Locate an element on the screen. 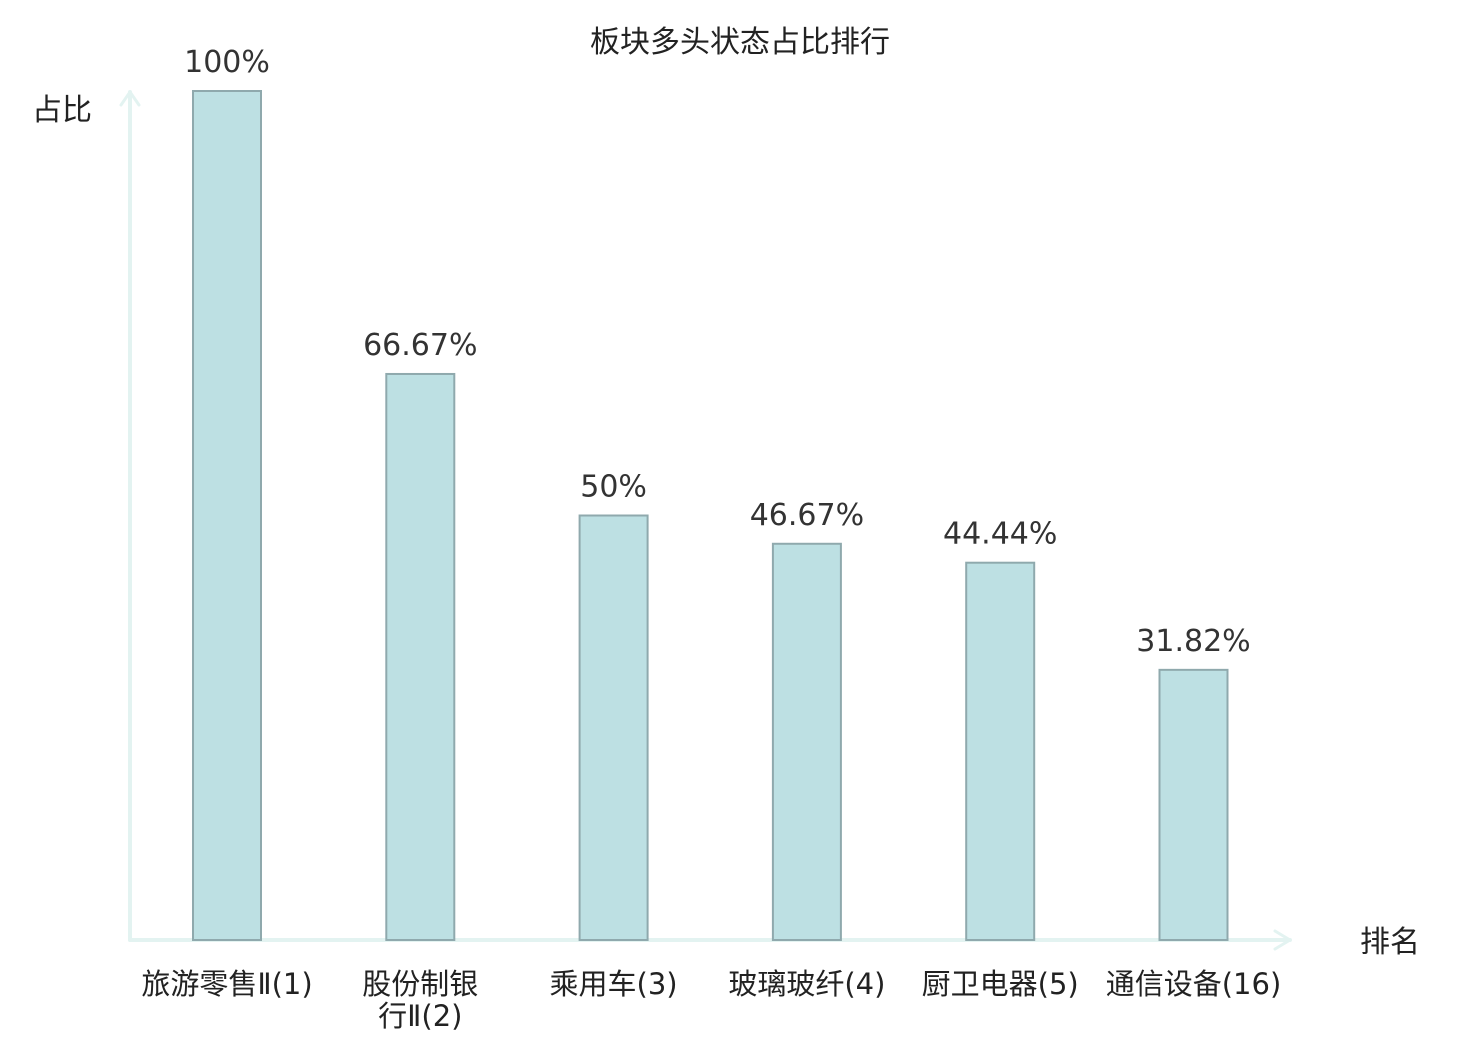 This screenshot has height=1040, width=1480. category-rank-4: (4) is located at coordinates (864, 984).